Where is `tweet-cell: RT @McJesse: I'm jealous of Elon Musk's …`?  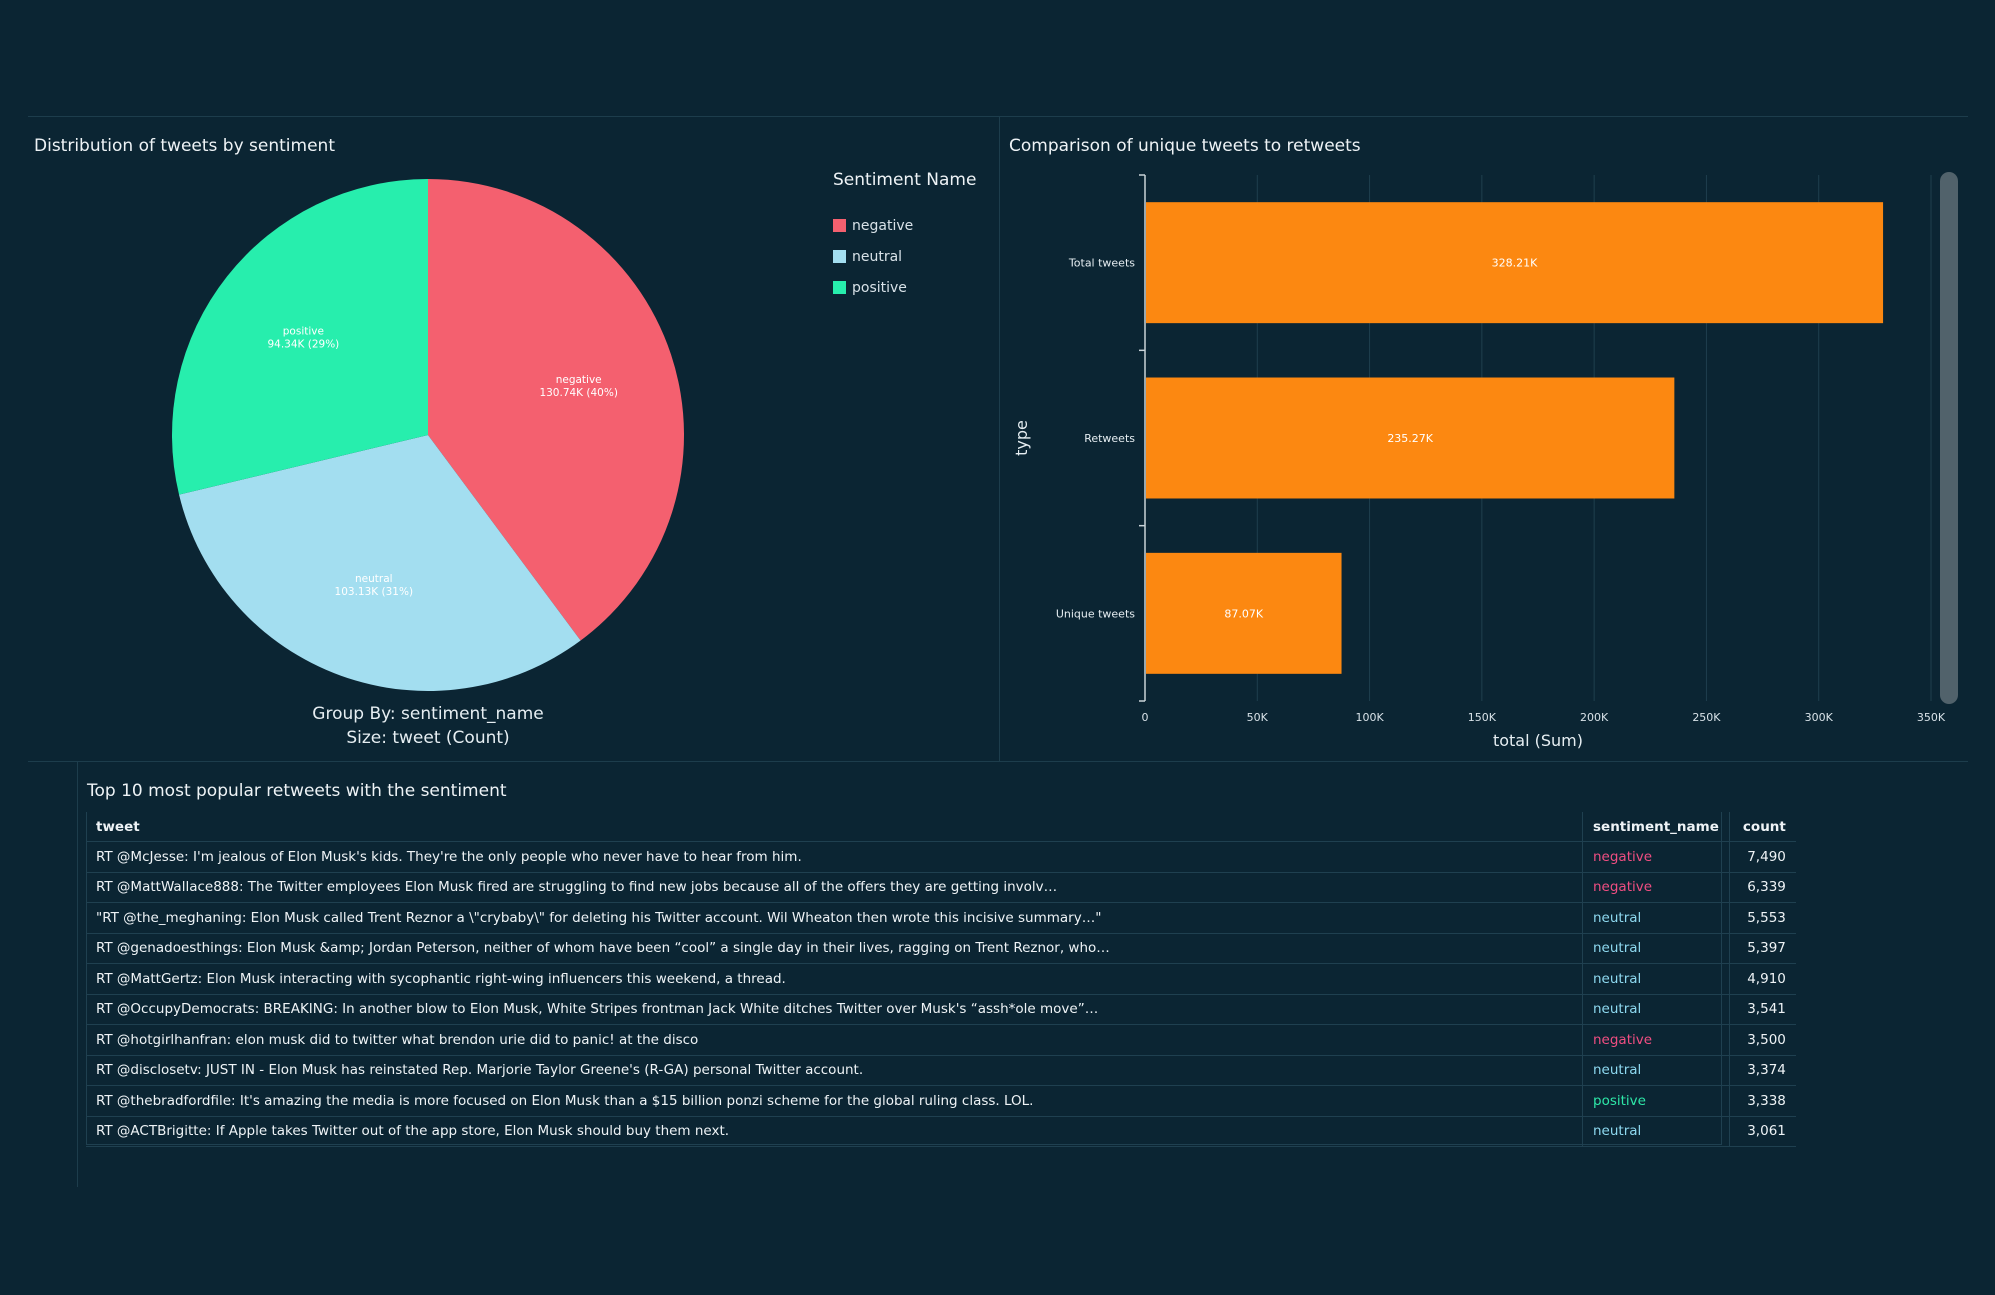
tweet-cell: RT @McJesse: I'm jealous of Elon Musk's … is located at coordinates (834, 857).